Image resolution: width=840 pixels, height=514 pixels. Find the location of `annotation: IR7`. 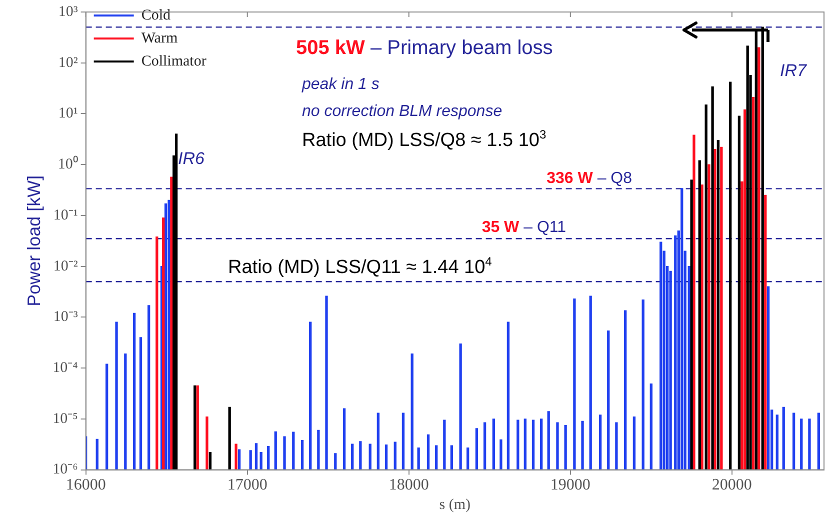

annotation: IR7 is located at coordinates (793, 70).